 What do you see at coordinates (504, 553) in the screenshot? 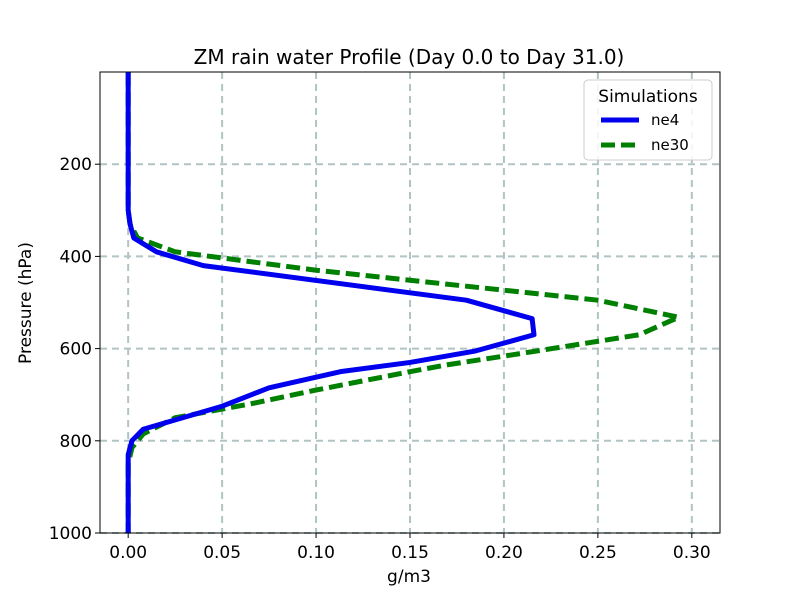
I see `x-tick-label: 0.20` at bounding box center [504, 553].